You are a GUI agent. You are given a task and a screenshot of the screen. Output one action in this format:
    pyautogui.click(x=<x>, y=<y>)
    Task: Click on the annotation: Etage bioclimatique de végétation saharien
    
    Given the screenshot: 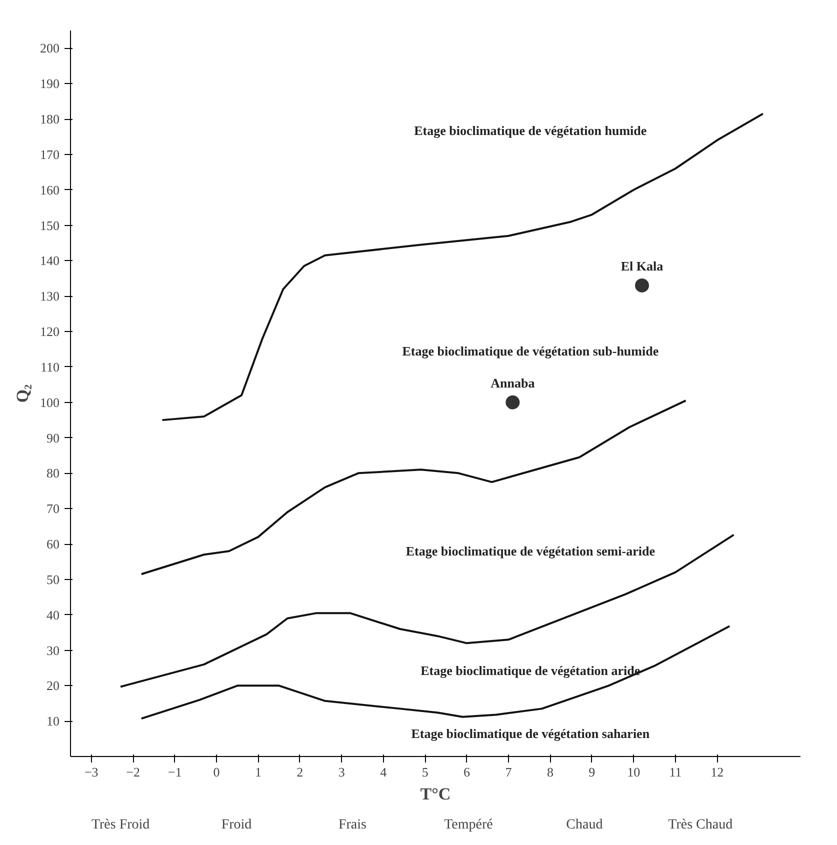 What is the action you would take?
    pyautogui.click(x=530, y=733)
    